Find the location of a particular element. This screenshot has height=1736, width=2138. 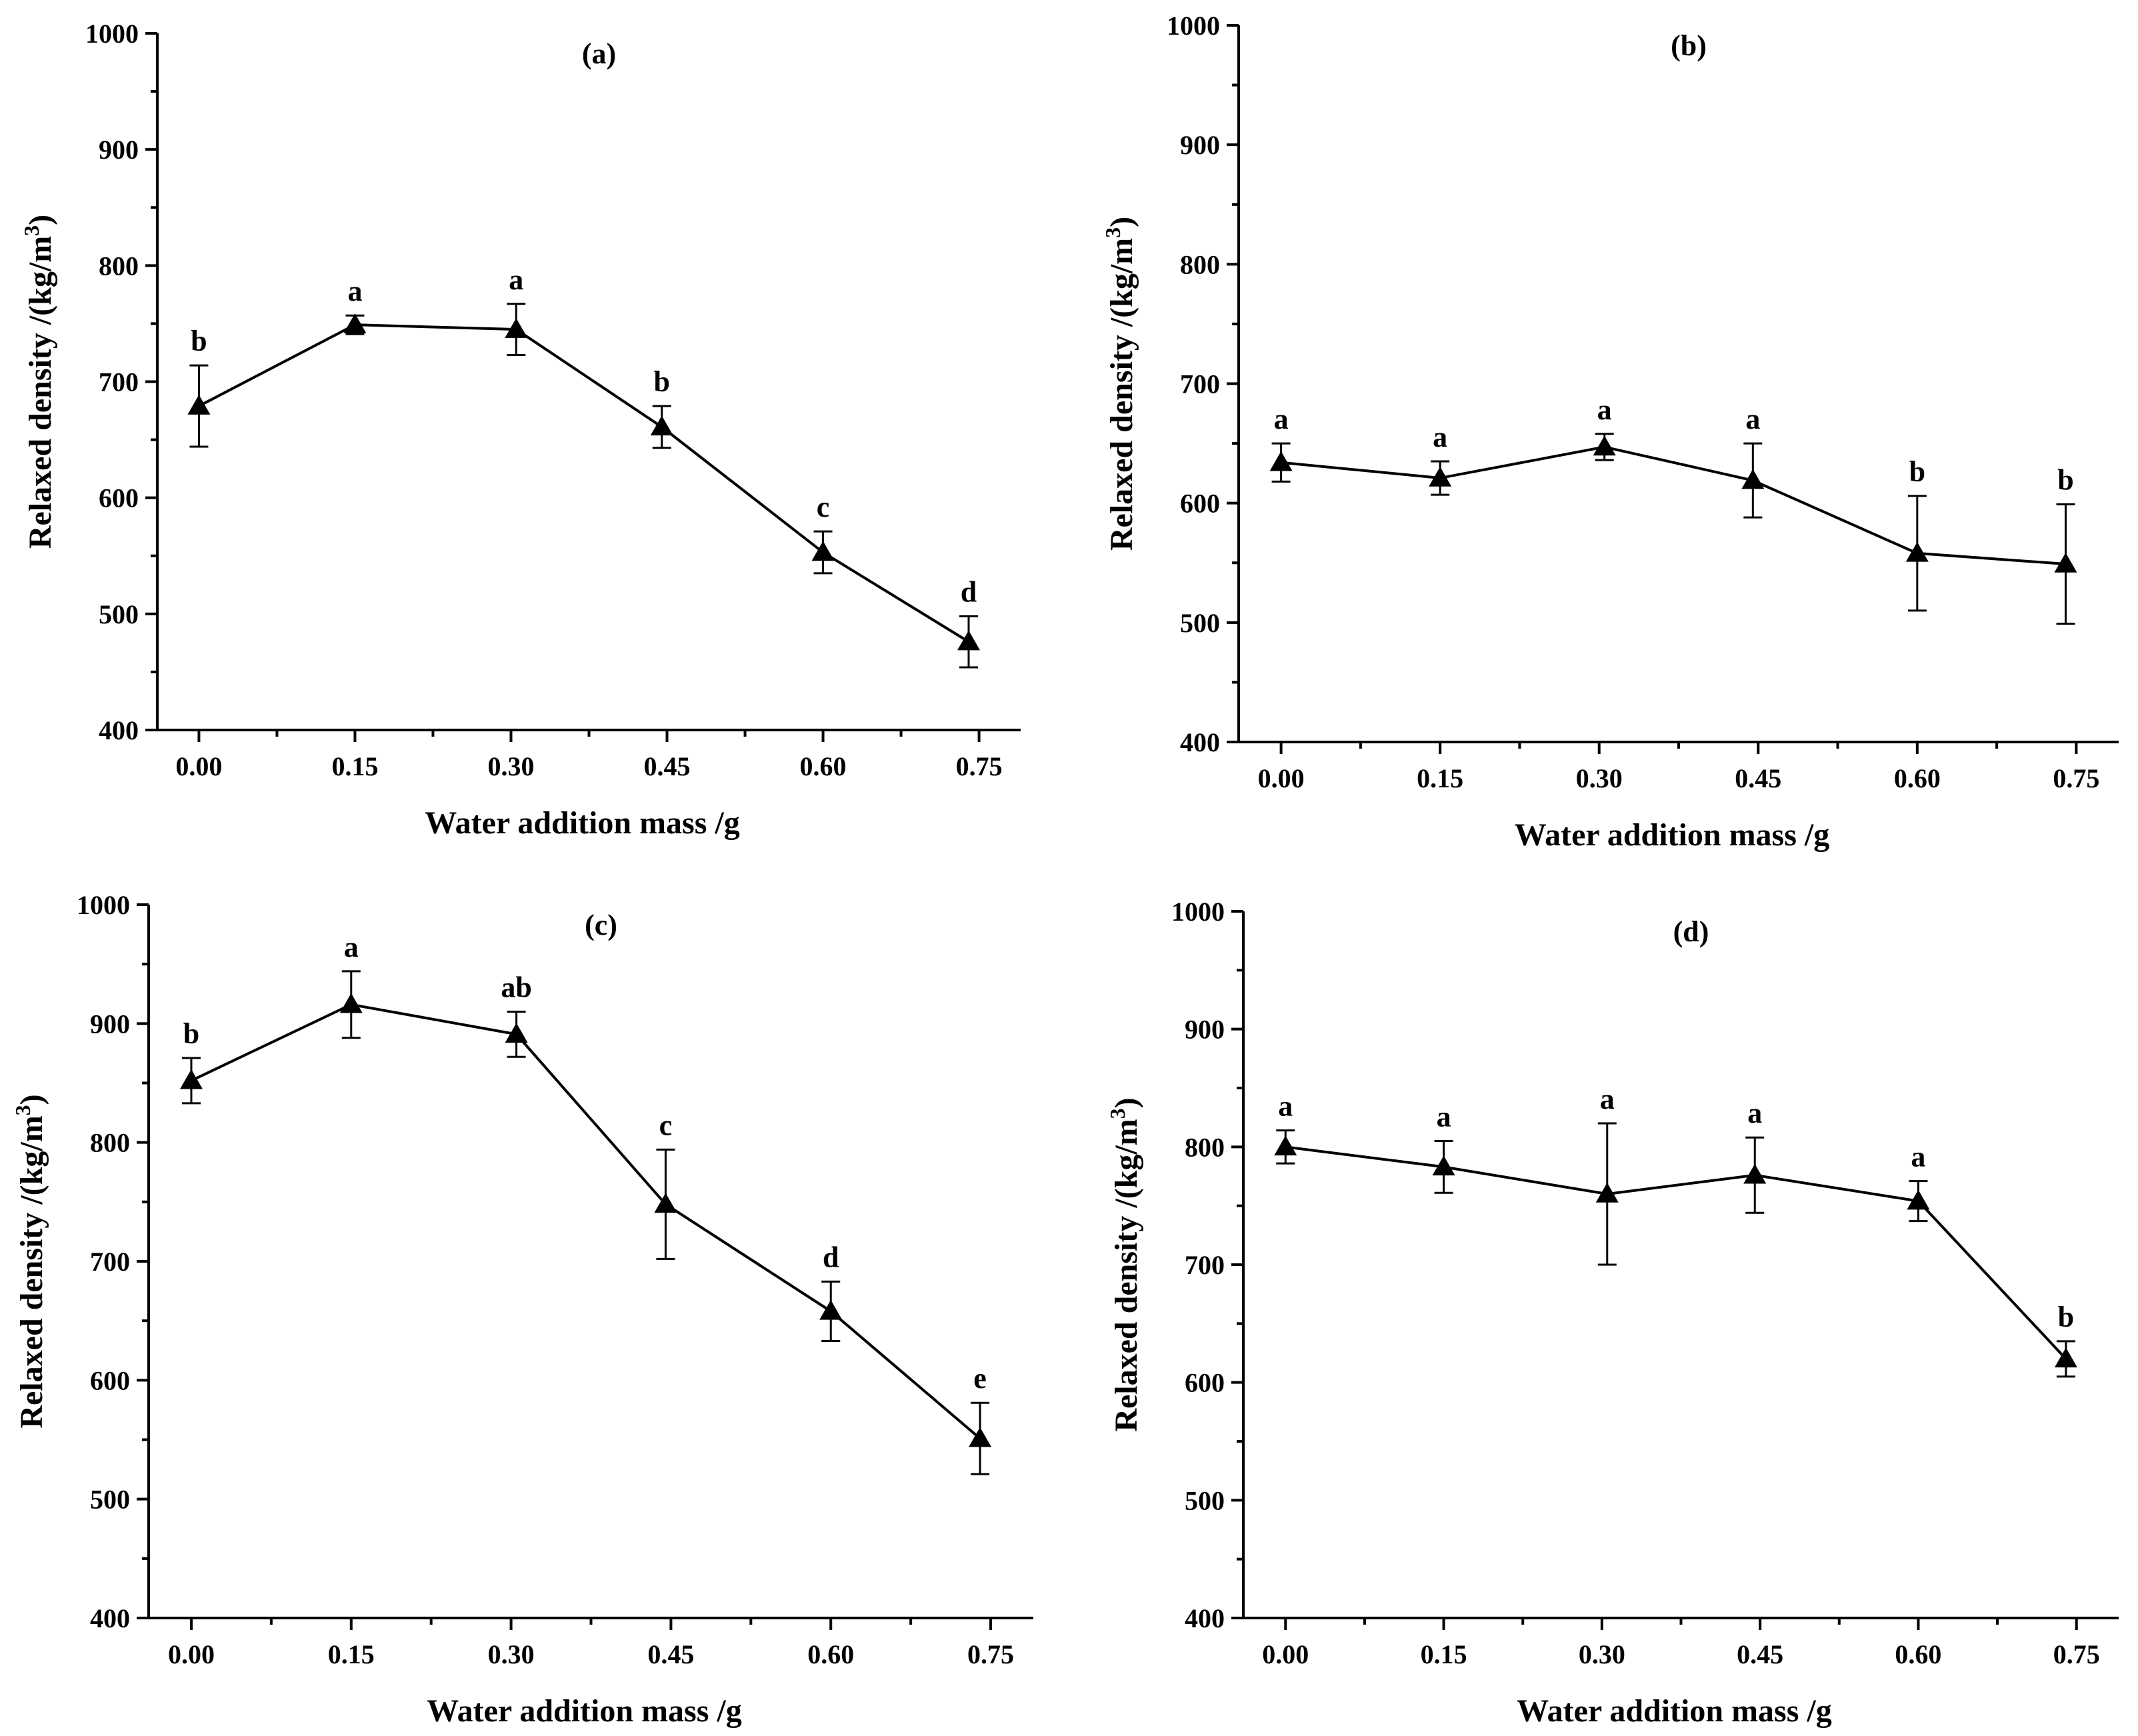

panel-title: (a) is located at coordinates (599, 53).